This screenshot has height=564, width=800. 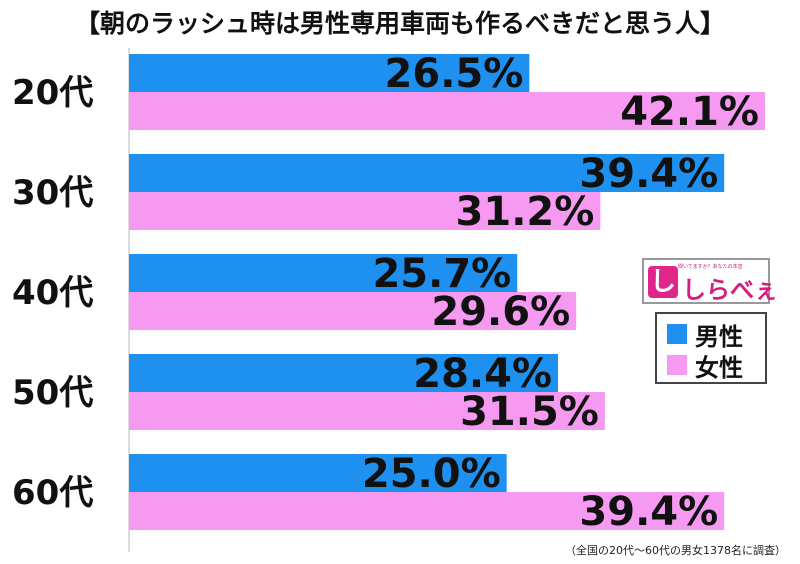 What do you see at coordinates (52, 193) in the screenshot?
I see `category-label: 30代` at bounding box center [52, 193].